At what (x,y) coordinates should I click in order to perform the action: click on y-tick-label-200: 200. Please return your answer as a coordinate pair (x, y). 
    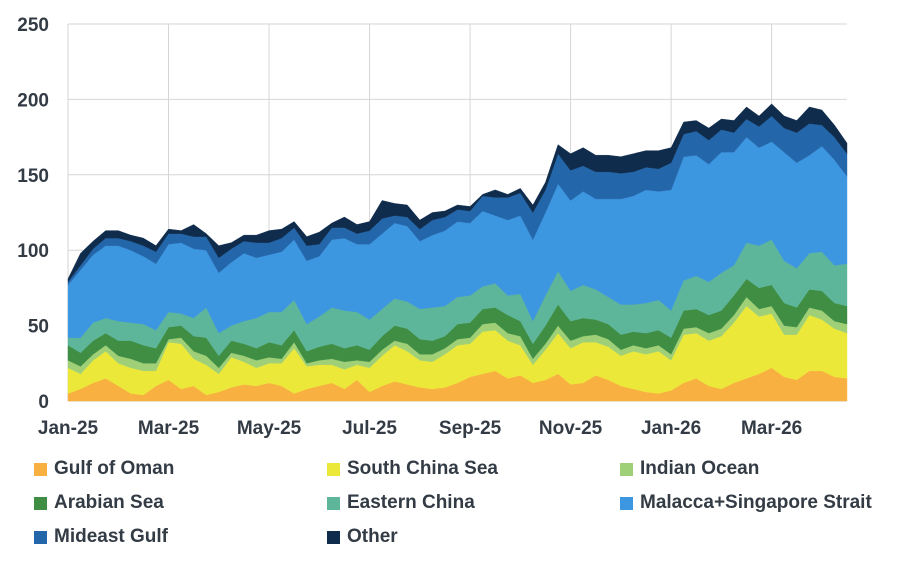
    Looking at the image, I should click on (33, 100).